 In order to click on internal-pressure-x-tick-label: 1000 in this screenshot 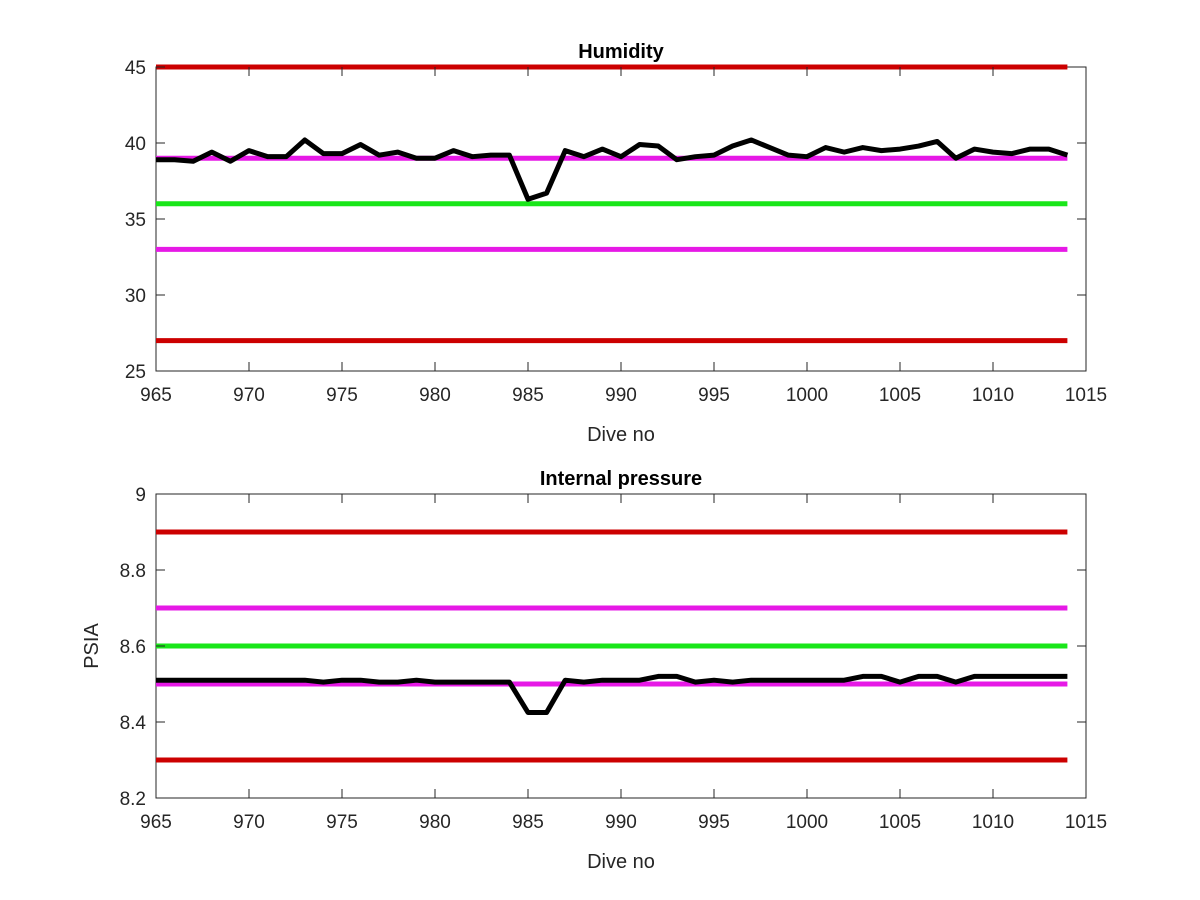, I will do `click(807, 822)`.